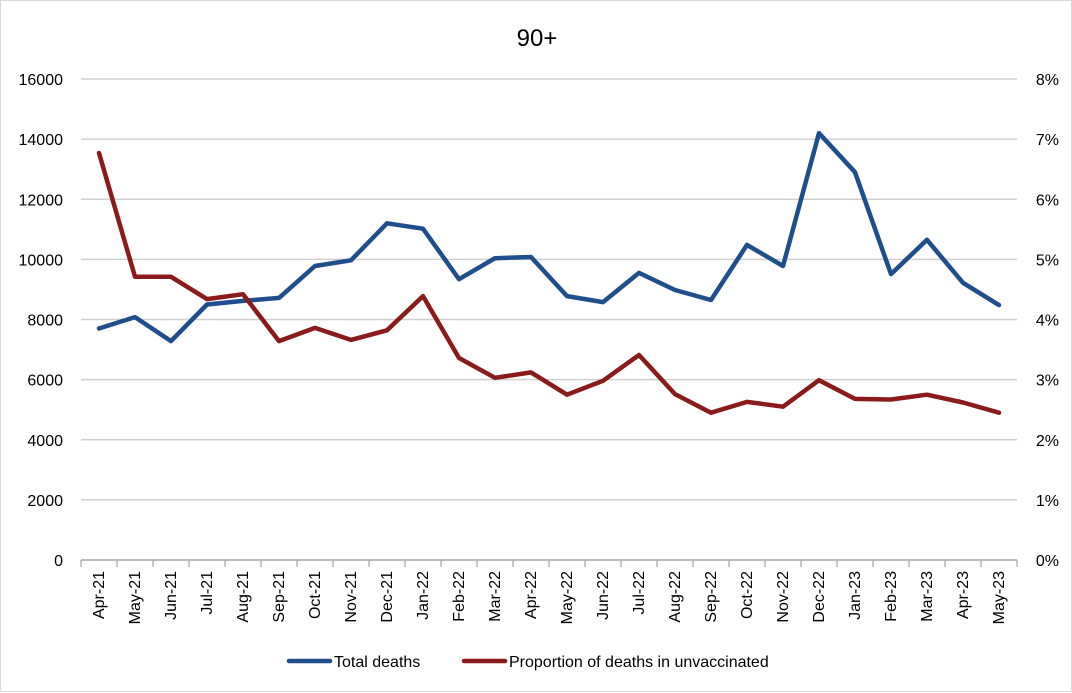 Image resolution: width=1072 pixels, height=693 pixels. I want to click on x-tick-label: Apr-21, so click(99, 595).